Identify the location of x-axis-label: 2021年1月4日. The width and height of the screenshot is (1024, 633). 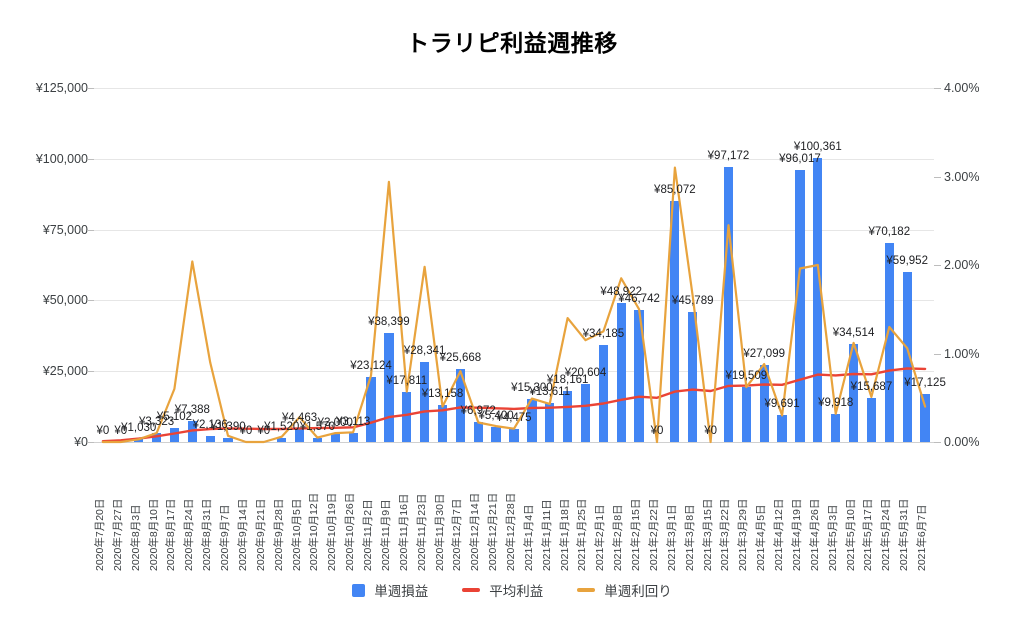
(528, 537).